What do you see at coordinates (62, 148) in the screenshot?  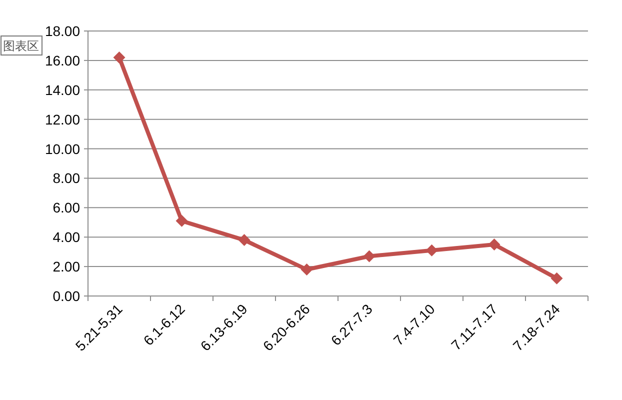 I see `y-tick-label: 10.00` at bounding box center [62, 148].